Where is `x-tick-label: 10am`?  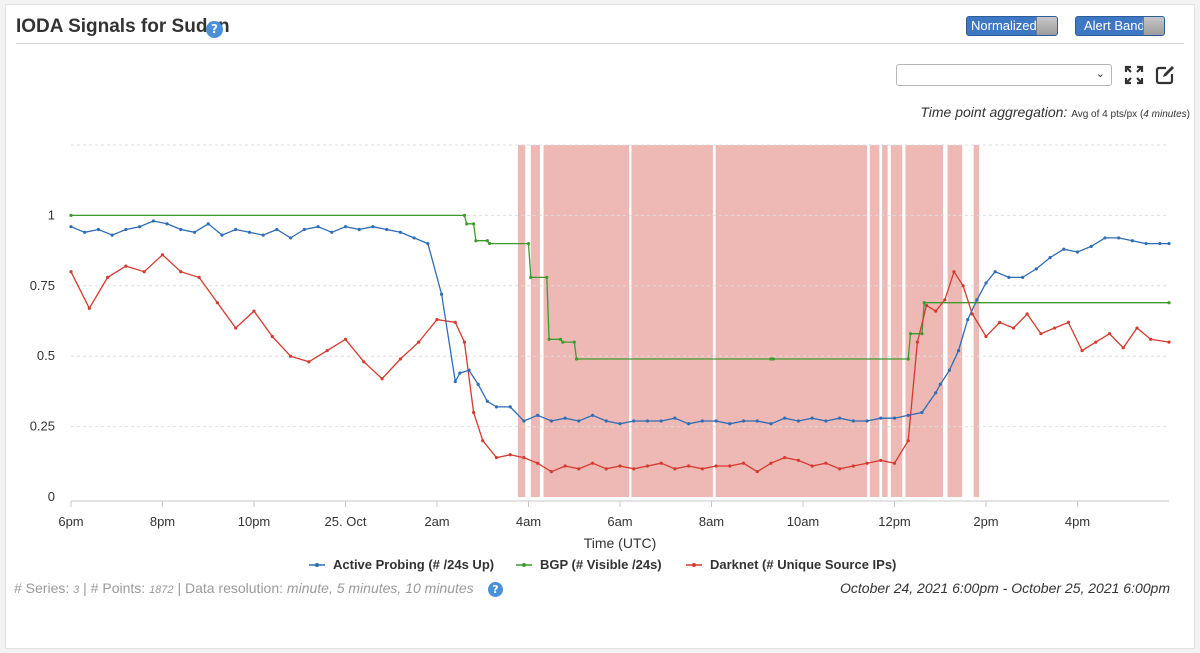 x-tick-label: 10am is located at coordinates (803, 521).